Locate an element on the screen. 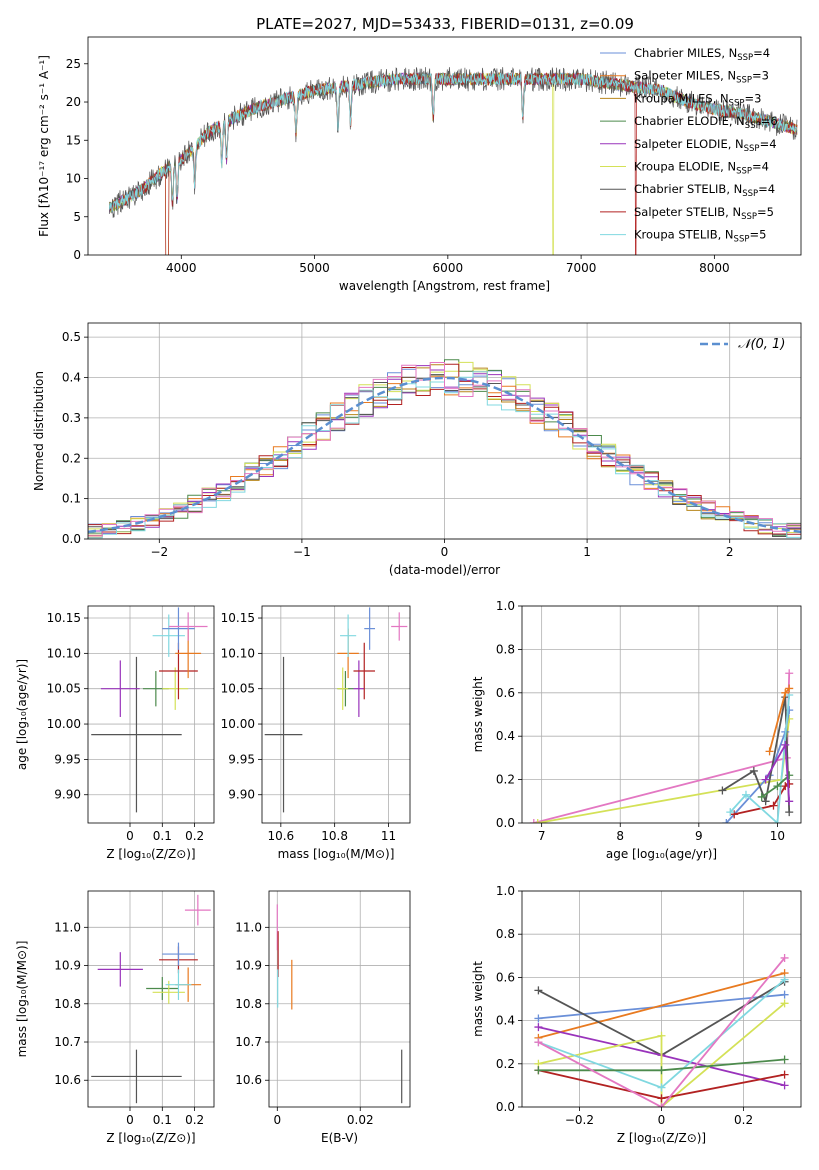 This screenshot has width=819, height=1170. spectrum-series-line is located at coordinates (453, 142).